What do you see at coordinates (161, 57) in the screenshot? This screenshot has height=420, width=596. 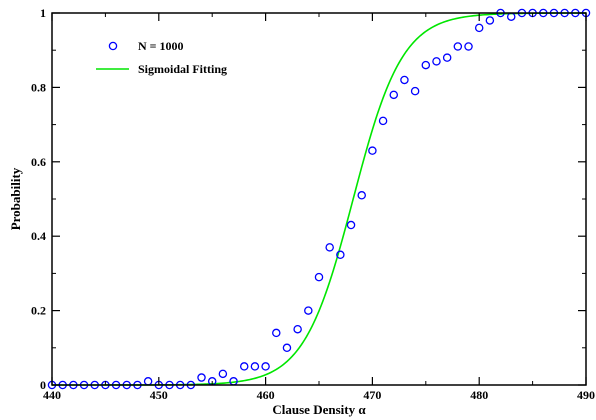 I see `legend: N = 1000 Sigmoidal Fitting` at bounding box center [161, 57].